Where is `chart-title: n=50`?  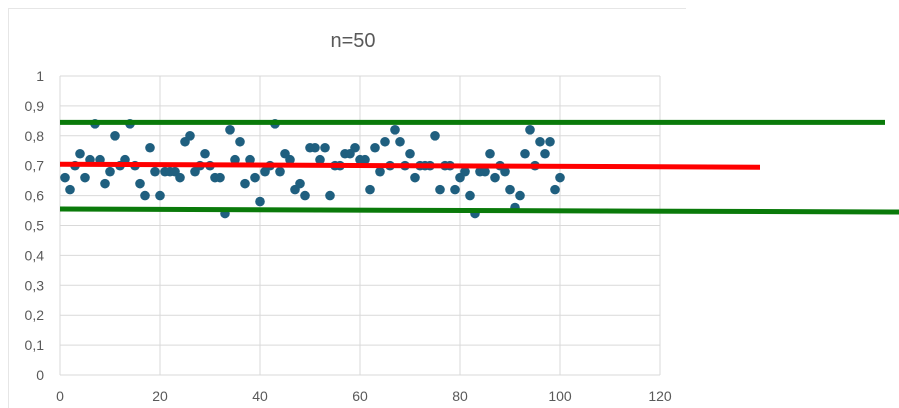
chart-title: n=50 is located at coordinates (352, 41).